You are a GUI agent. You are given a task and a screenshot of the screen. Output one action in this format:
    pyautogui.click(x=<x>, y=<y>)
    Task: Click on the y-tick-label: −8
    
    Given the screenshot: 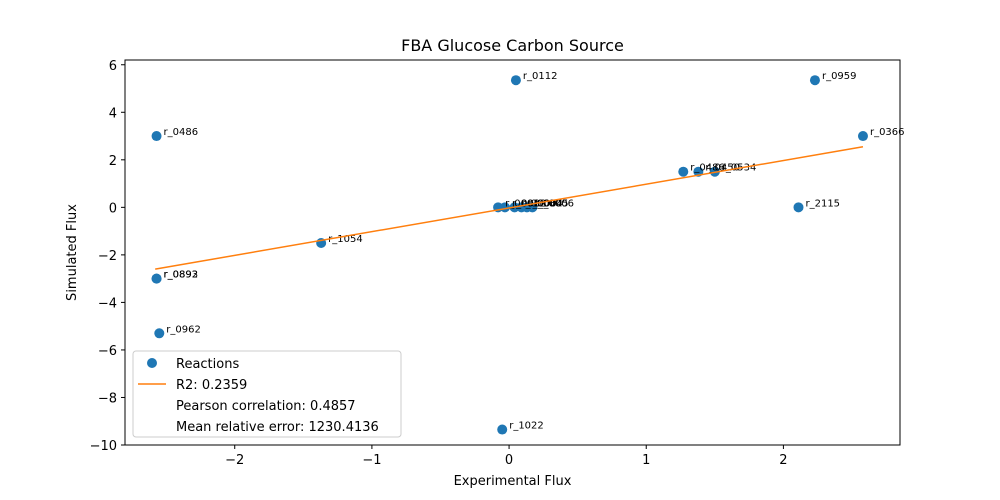 What is the action you would take?
    pyautogui.click(x=107, y=398)
    